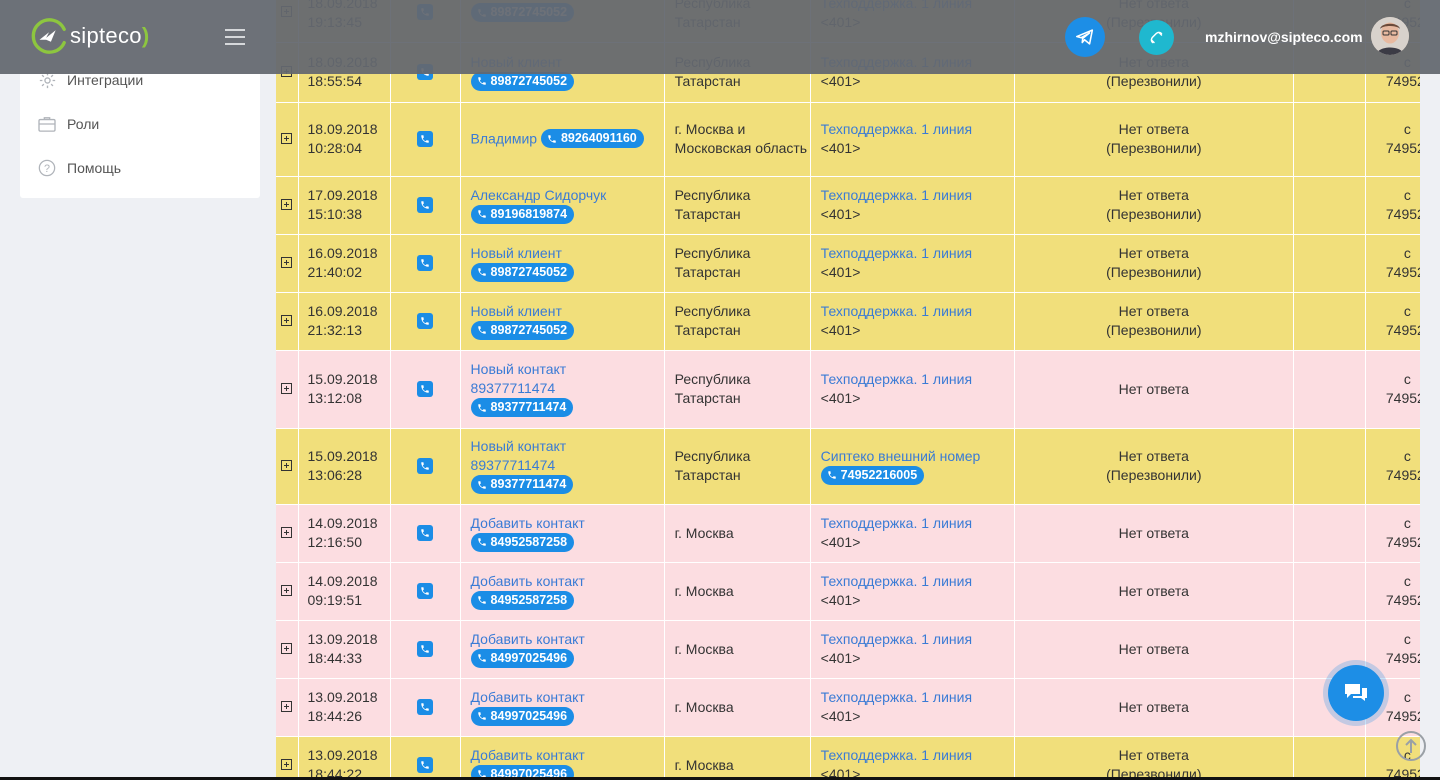  Describe the element at coordinates (1390, 36) in the screenshot. I see `avatar` at that location.